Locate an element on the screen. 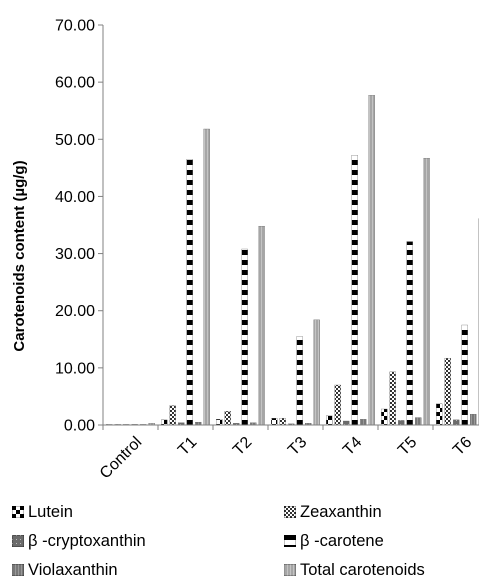 The image size is (479, 588). legend-swatch-zeaxanthin is located at coordinates (290, 512).